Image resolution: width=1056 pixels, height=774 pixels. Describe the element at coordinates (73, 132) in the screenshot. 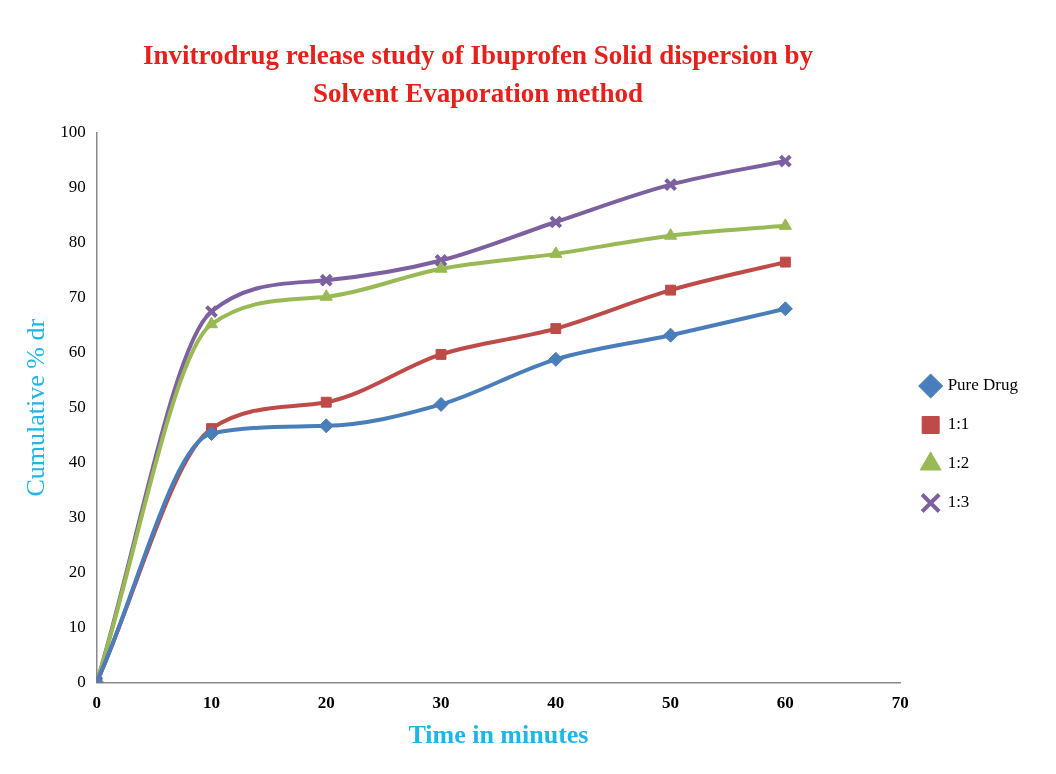

I see `y-tick-label: 100` at that location.